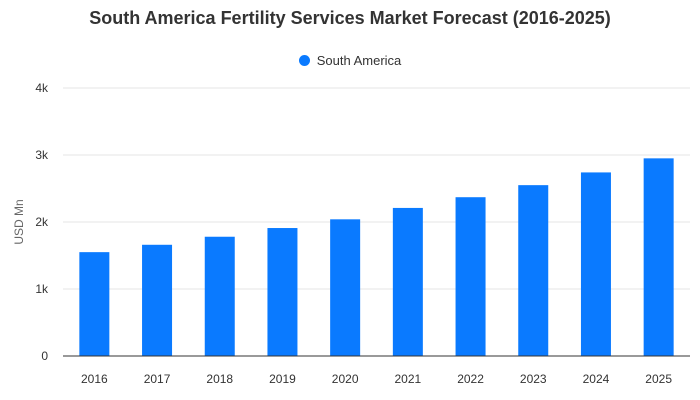 The image size is (700, 400). Describe the element at coordinates (42, 155) in the screenshot. I see `y-tick-label: 3k` at that location.